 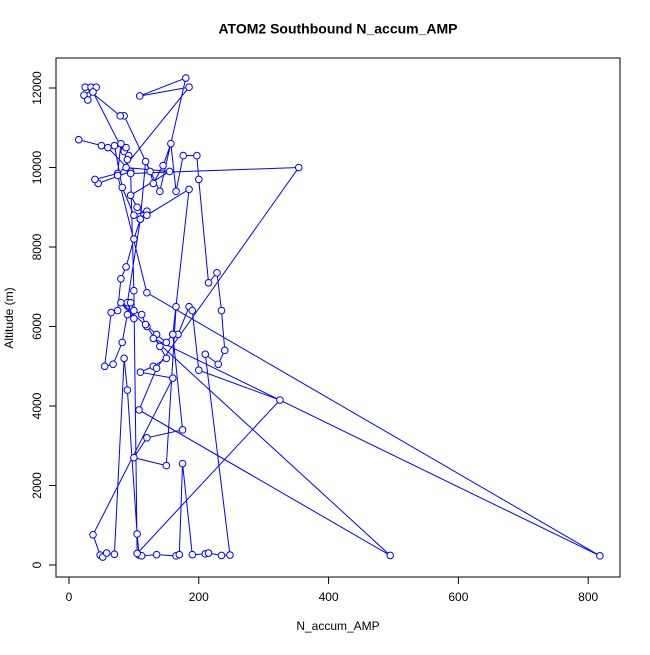 I want to click on x-tick-label: 800, so click(x=588, y=597).